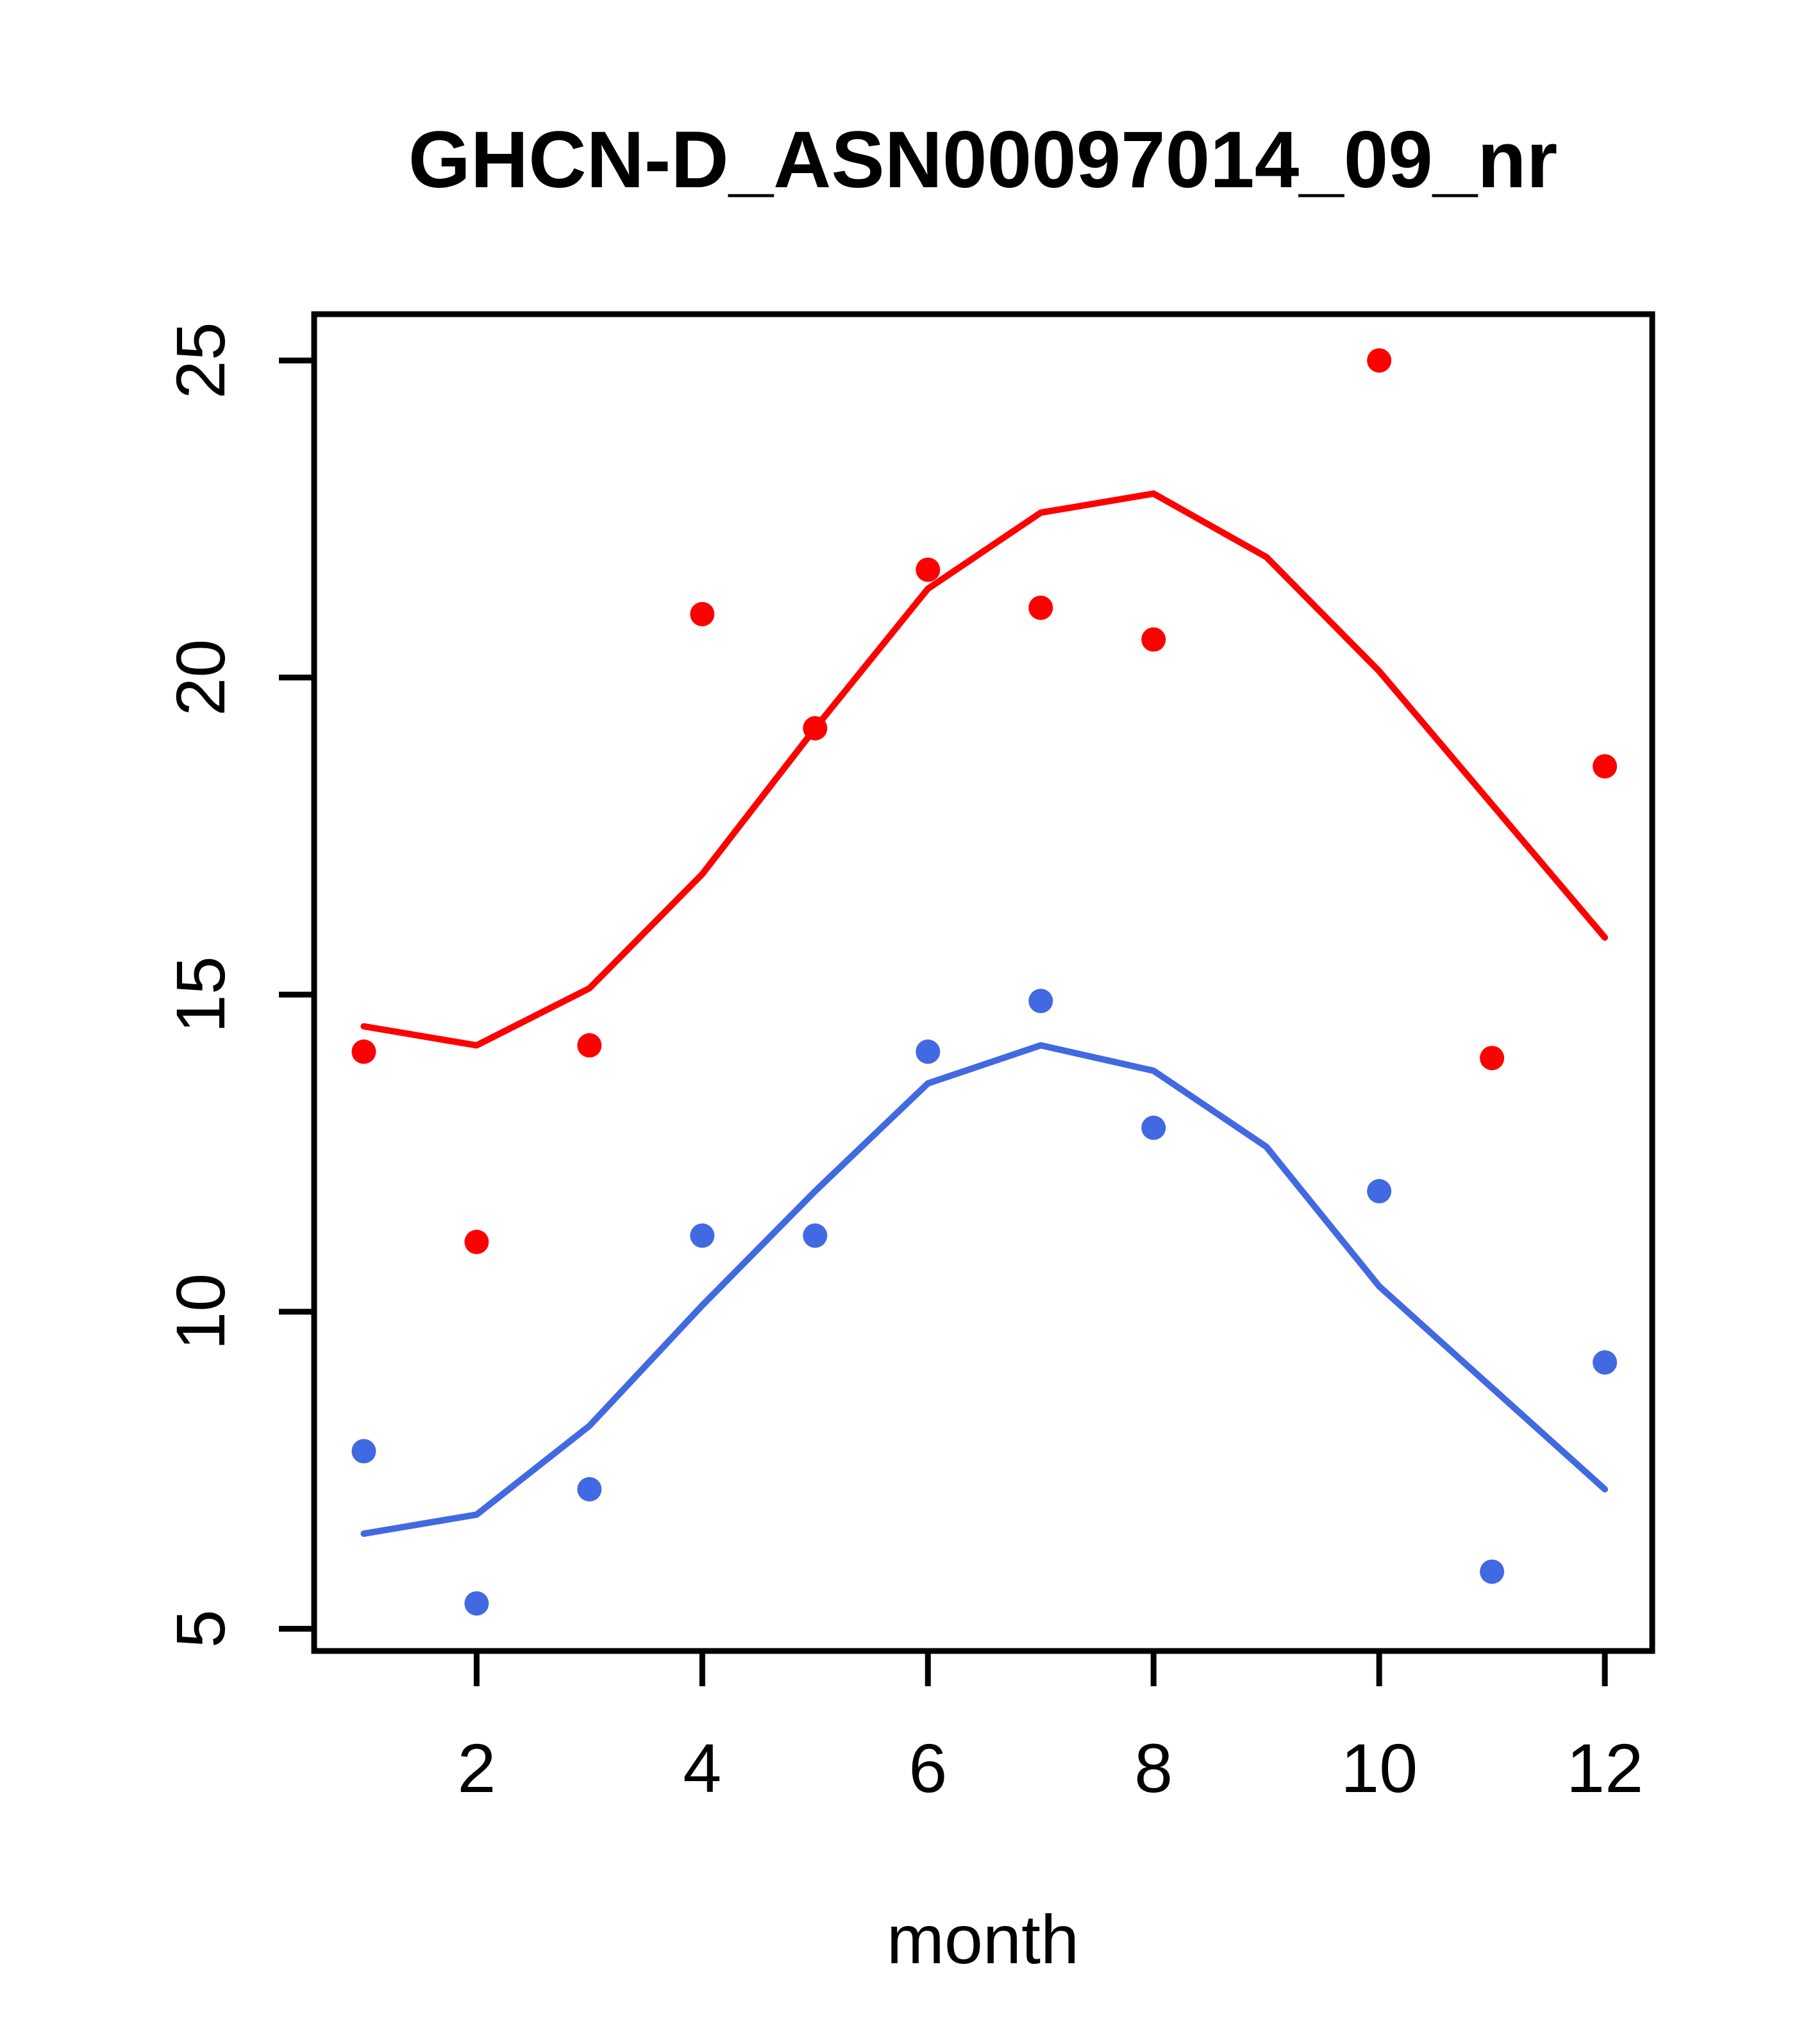 This screenshot has width=1817, height=2044. What do you see at coordinates (1604, 1768) in the screenshot?
I see `x-tick-label: 12` at bounding box center [1604, 1768].